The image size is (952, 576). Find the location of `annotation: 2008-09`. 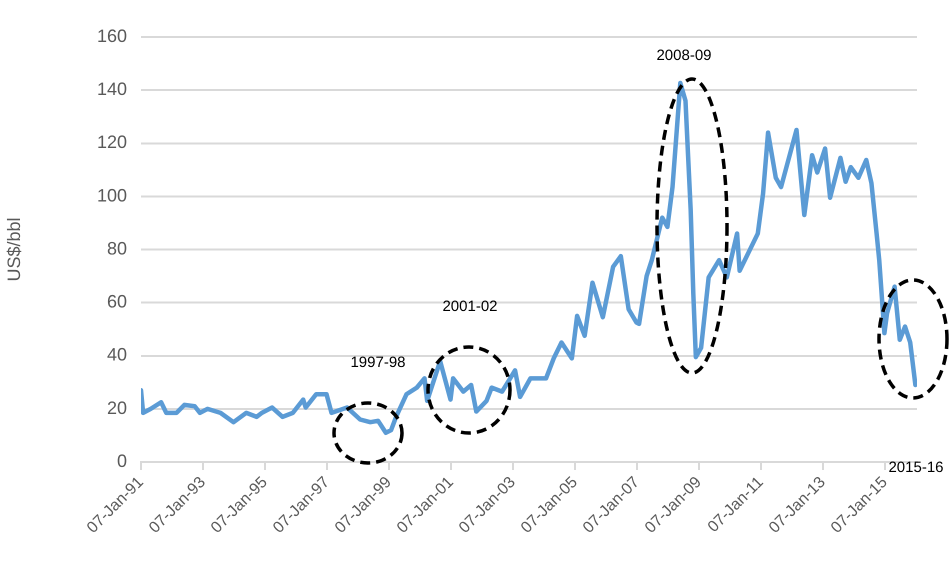

annotation: 2008-09 is located at coordinates (684, 55).